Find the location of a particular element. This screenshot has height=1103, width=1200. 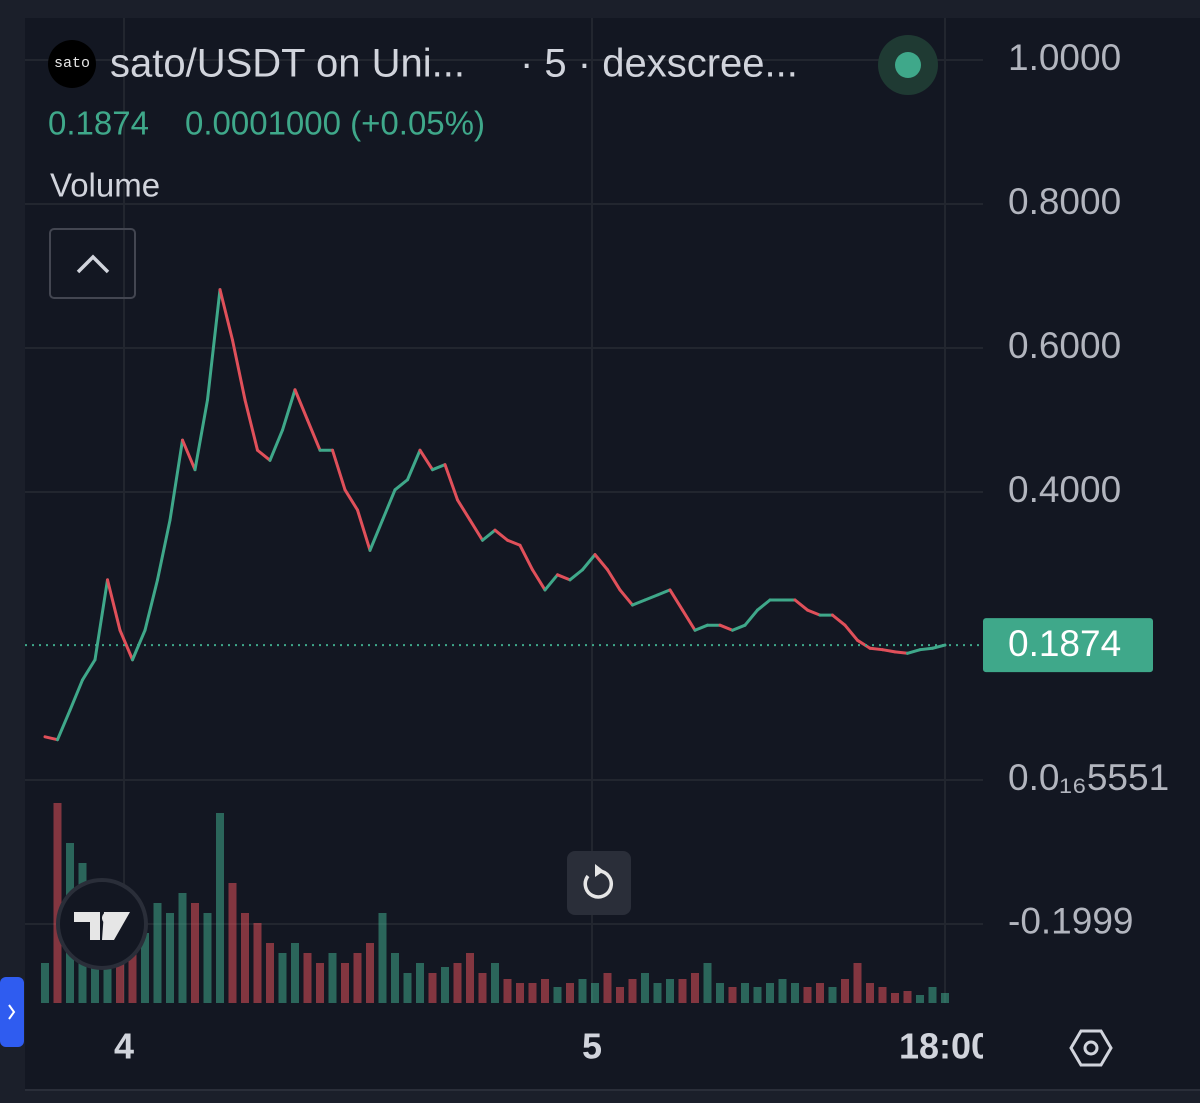

status-dot is located at coordinates (908, 65).